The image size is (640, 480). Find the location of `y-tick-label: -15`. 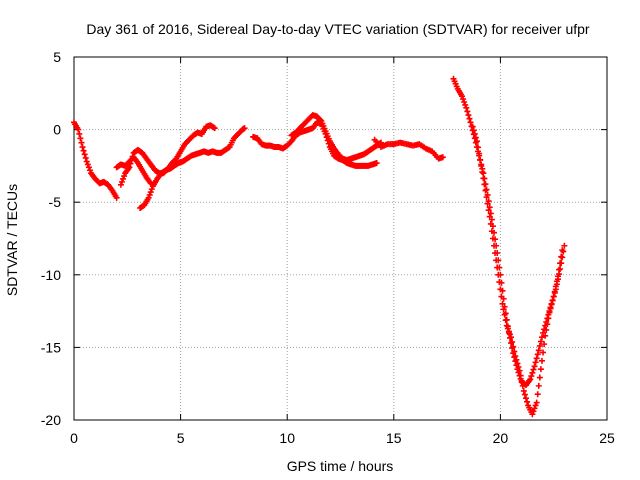

y-tick-label: -15 is located at coordinates (51, 347).